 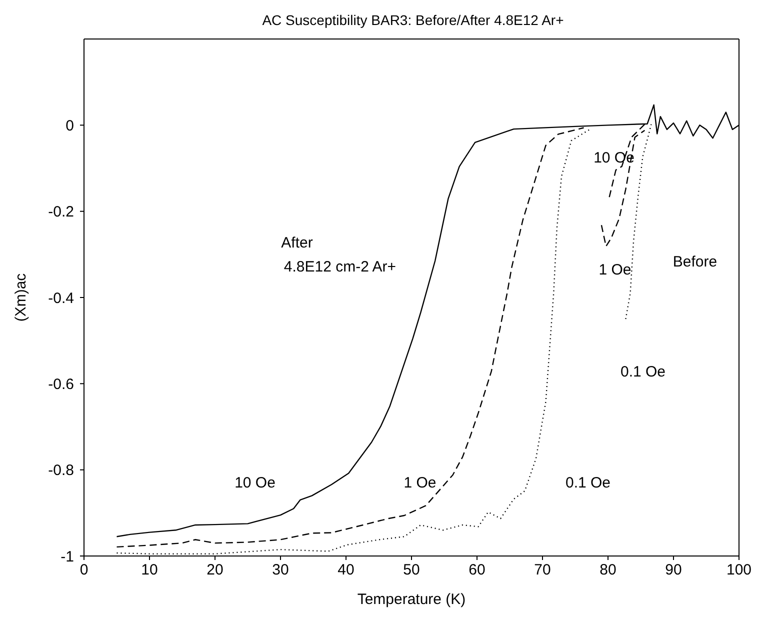 I want to click on x-tick-label: 90, so click(x=673, y=570).